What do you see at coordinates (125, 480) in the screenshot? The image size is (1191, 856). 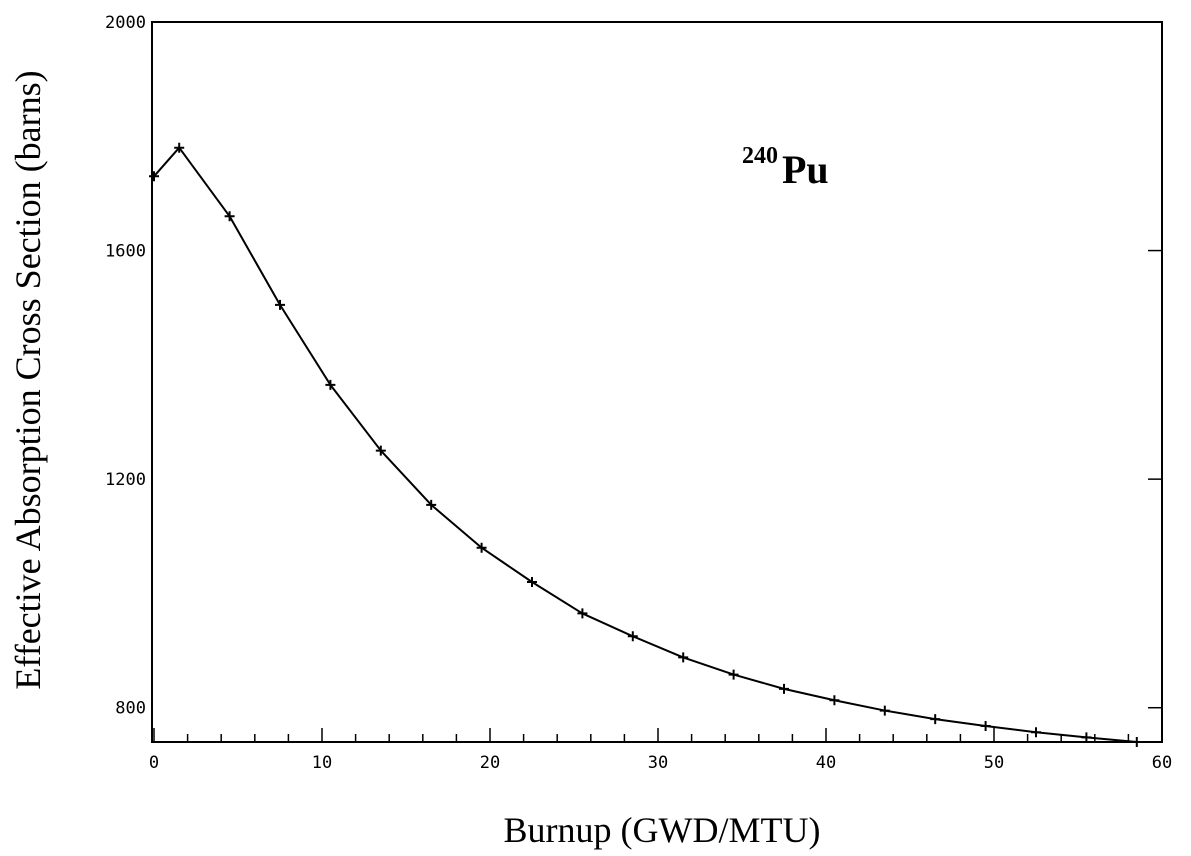 I see `y-tick-label: 1200` at bounding box center [125, 480].